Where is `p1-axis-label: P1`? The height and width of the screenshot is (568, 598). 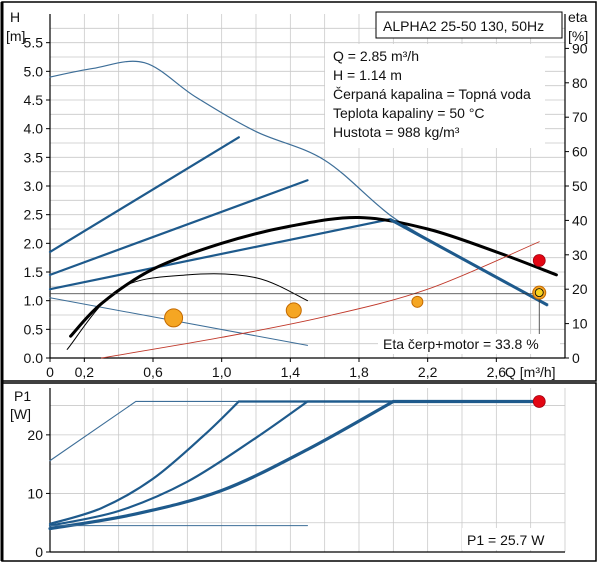 p1-axis-label: P1 is located at coordinates (22, 396).